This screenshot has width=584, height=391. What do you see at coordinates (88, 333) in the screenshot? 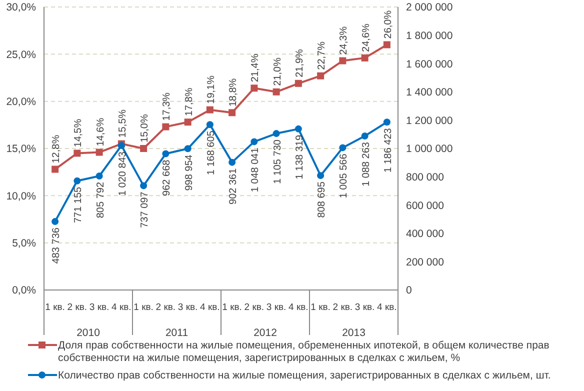
I see `text: 2010` at bounding box center [88, 333].